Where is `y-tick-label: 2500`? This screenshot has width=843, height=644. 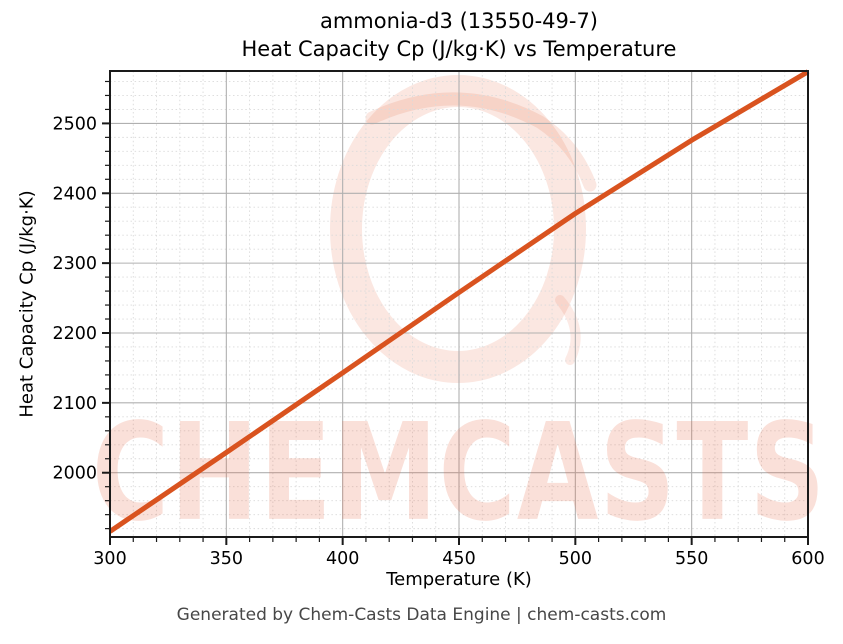 y-tick-label: 2500 is located at coordinates (74, 124).